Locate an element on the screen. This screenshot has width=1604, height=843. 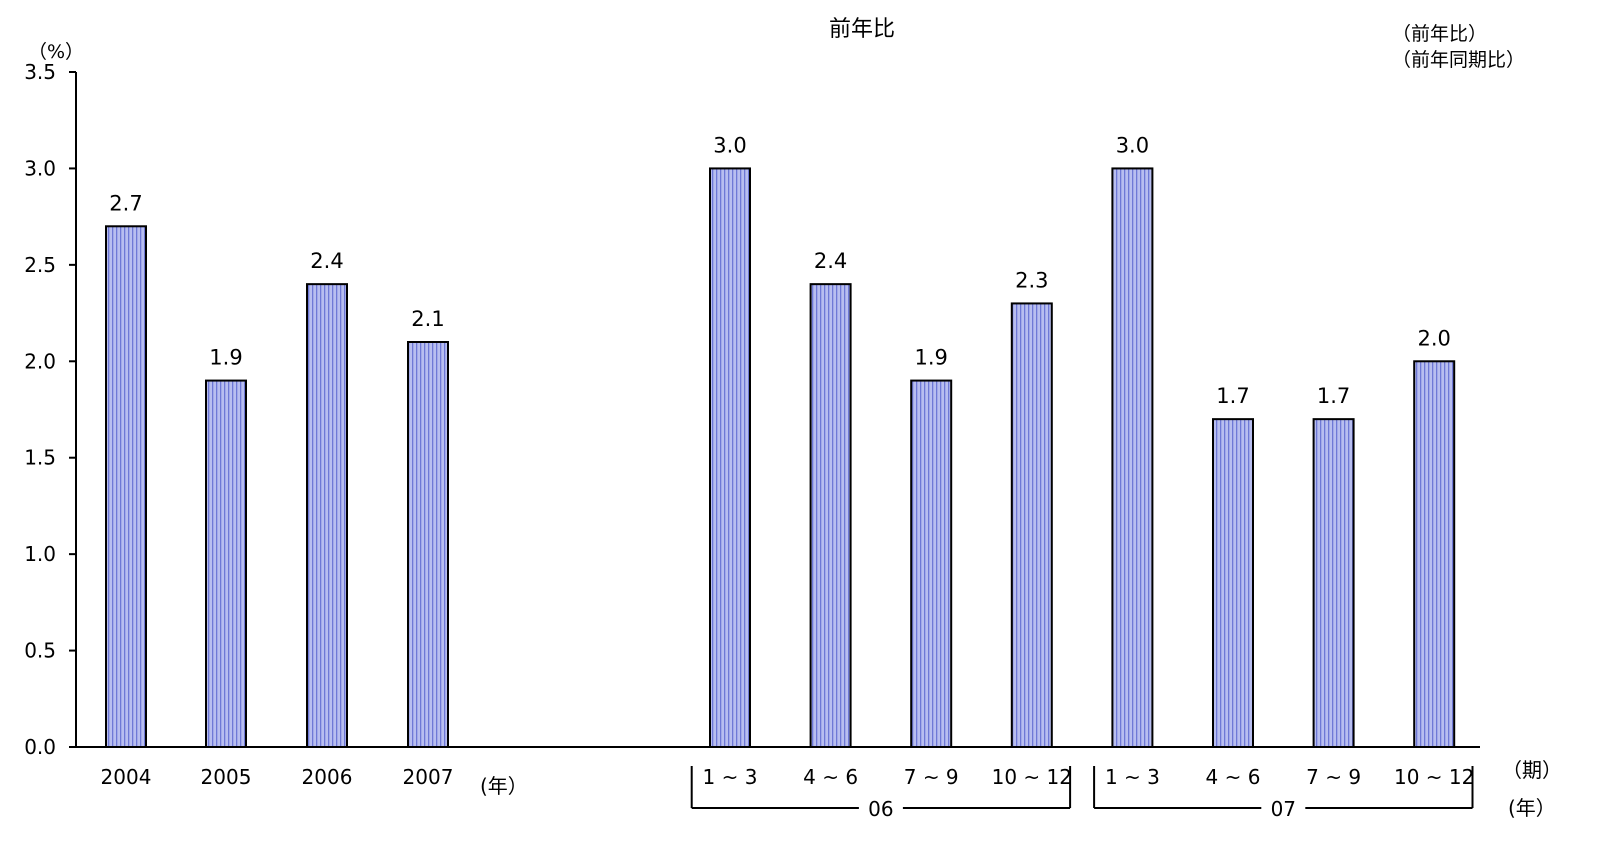
quarterly-data-label: 2.4 is located at coordinates (830, 261).